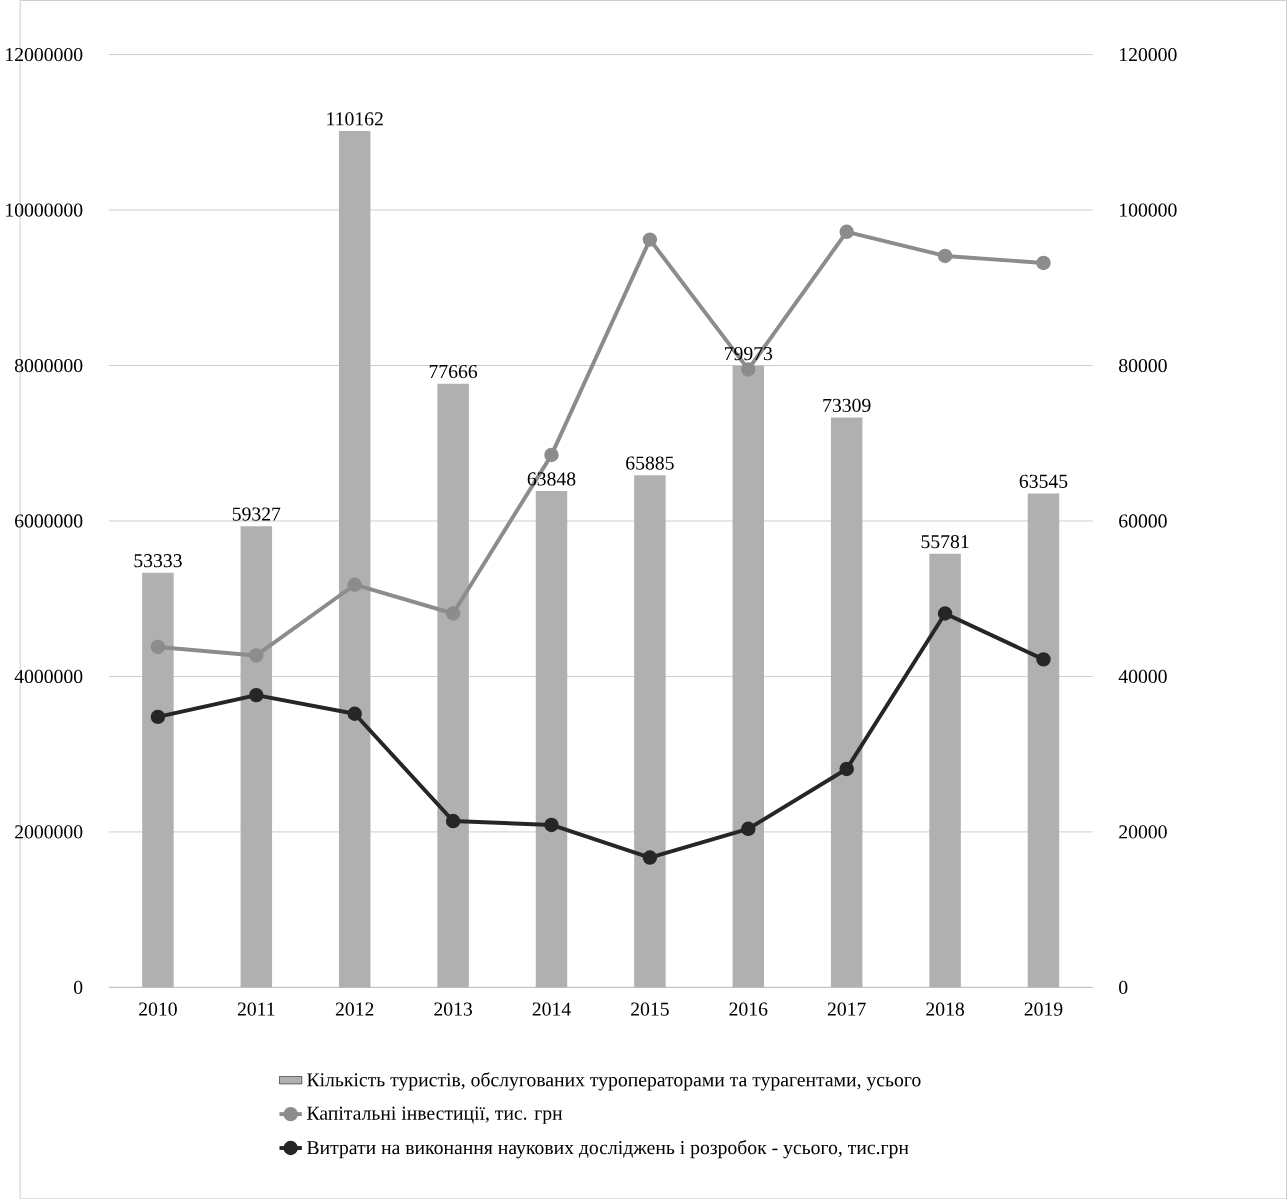 The width and height of the screenshot is (1287, 1199). Describe the element at coordinates (1143, 521) in the screenshot. I see `y2-tick-label: 60000` at that location.